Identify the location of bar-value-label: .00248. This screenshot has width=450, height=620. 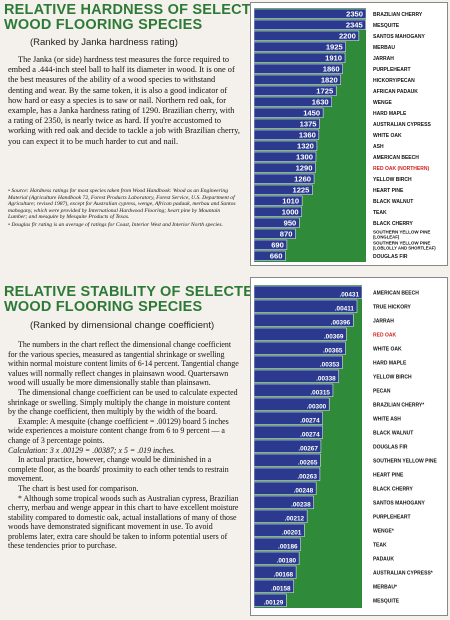
(304, 490).